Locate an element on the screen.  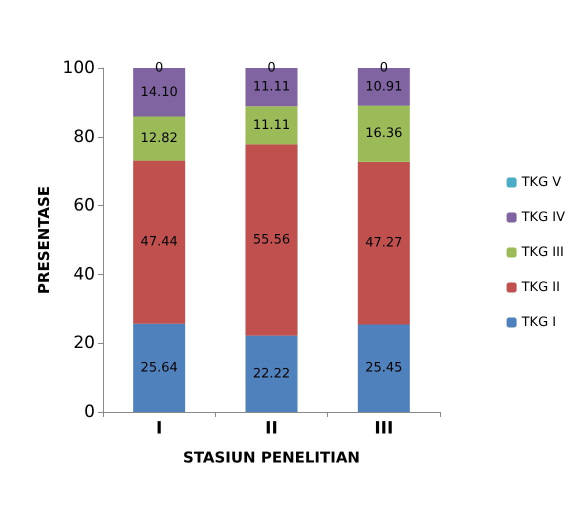
data-label: 22.22 is located at coordinates (271, 374).